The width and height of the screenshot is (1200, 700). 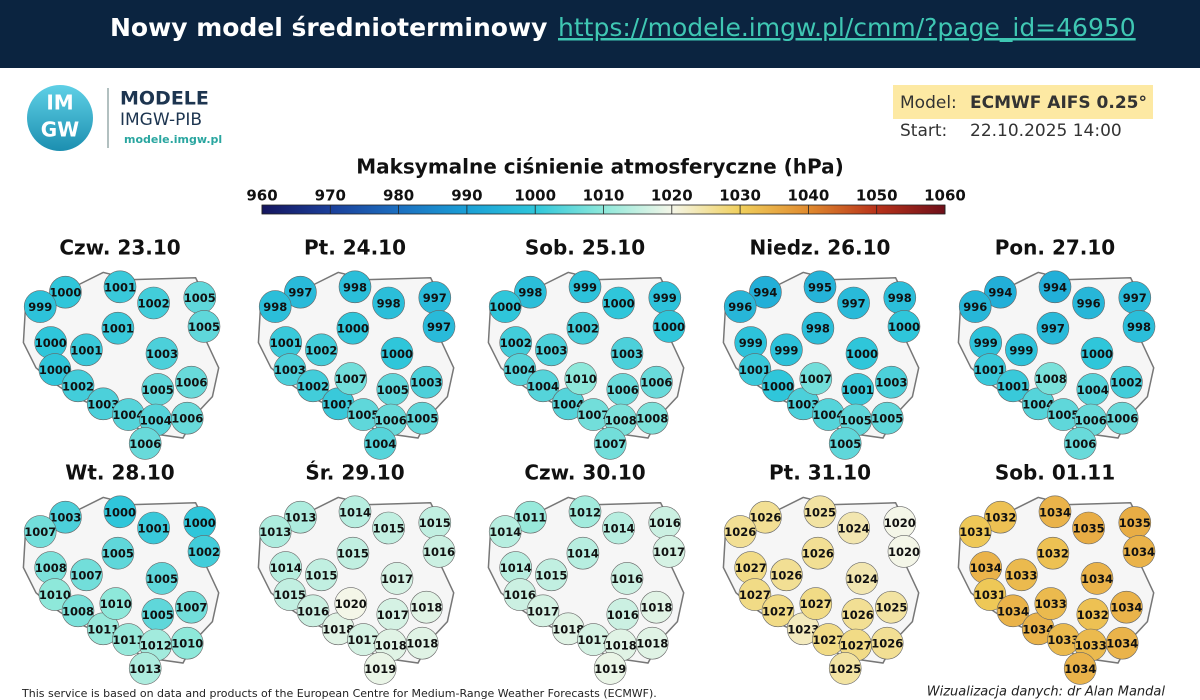 What do you see at coordinates (585, 248) in the screenshot?
I see `map-title: Sob. 25.10` at bounding box center [585, 248].